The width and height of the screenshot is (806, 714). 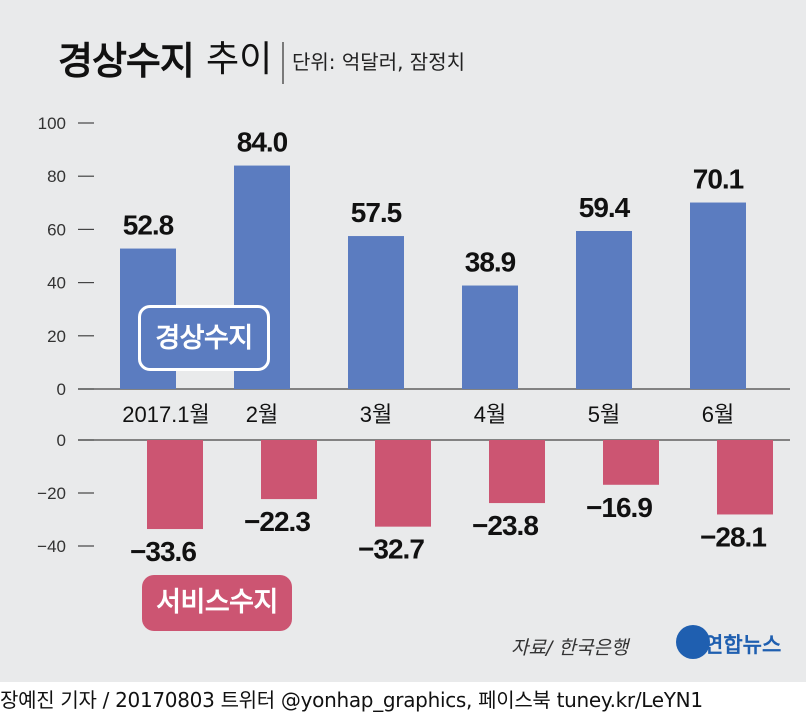 I want to click on yonhap-logo-text: 연합뉴스, so click(x=743, y=645).